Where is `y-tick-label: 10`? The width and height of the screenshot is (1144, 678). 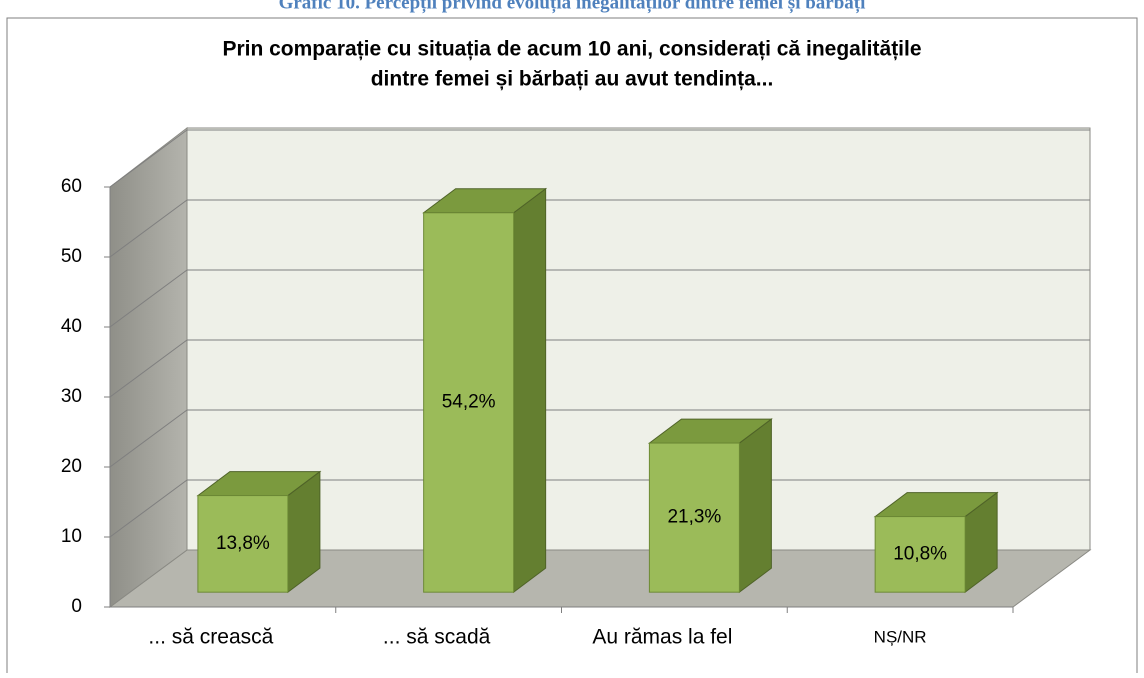
y-tick-label: 10 is located at coordinates (71, 536).